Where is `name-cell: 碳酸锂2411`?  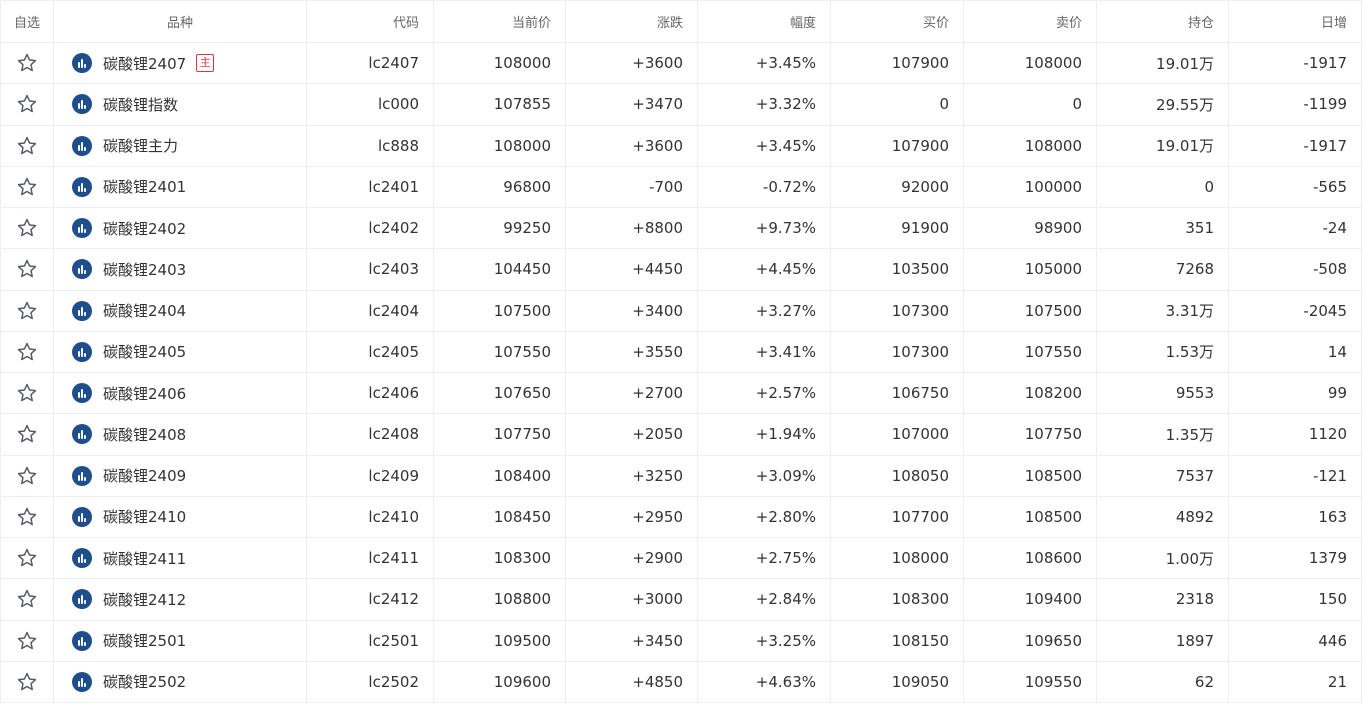
name-cell: 碳酸锂2411 is located at coordinates (180, 558).